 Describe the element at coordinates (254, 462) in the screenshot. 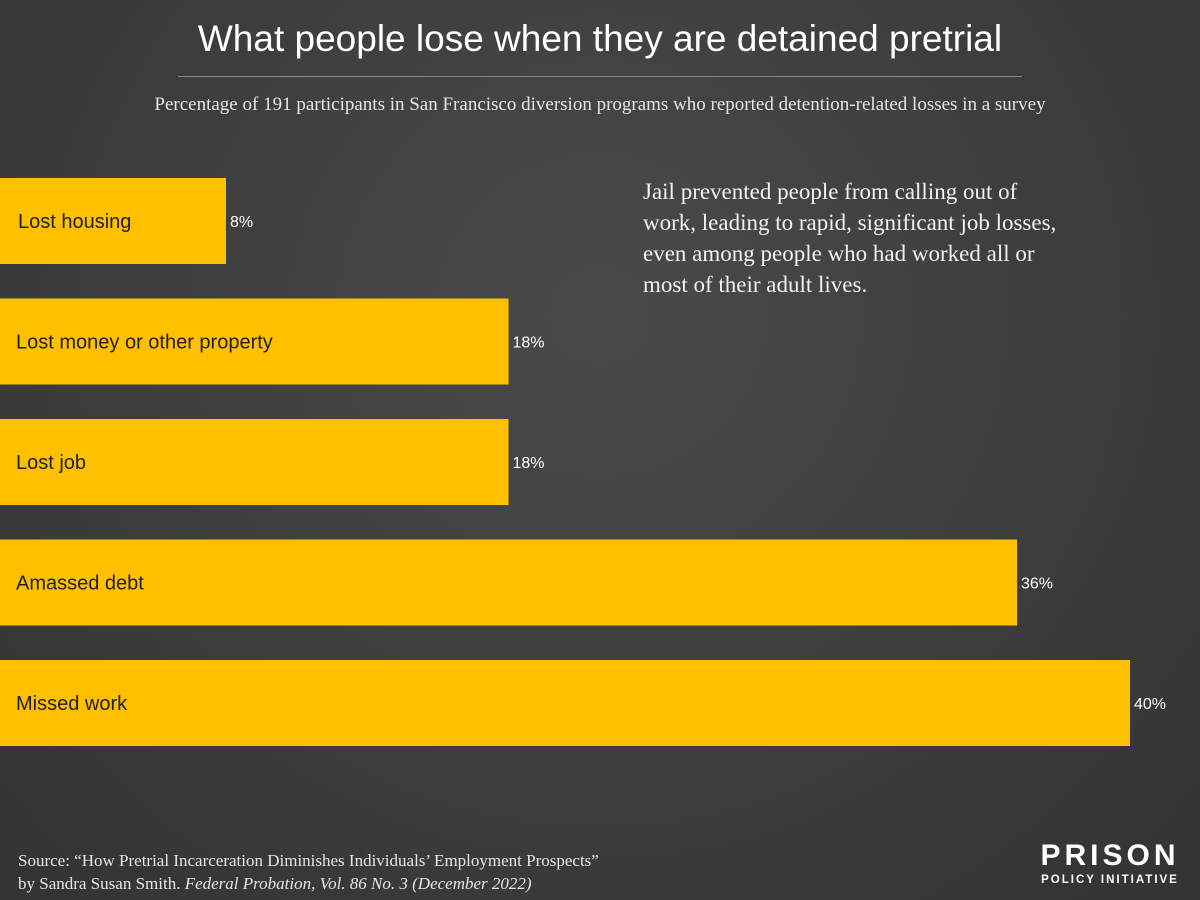

I see `bar-lost-job` at that location.